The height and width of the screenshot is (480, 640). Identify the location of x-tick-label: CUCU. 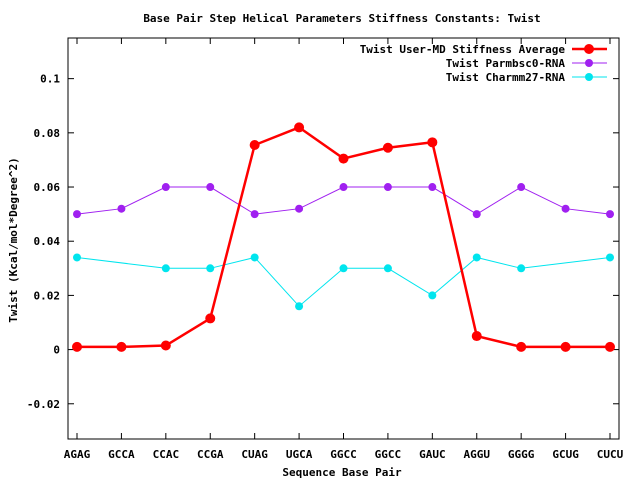
(610, 454).